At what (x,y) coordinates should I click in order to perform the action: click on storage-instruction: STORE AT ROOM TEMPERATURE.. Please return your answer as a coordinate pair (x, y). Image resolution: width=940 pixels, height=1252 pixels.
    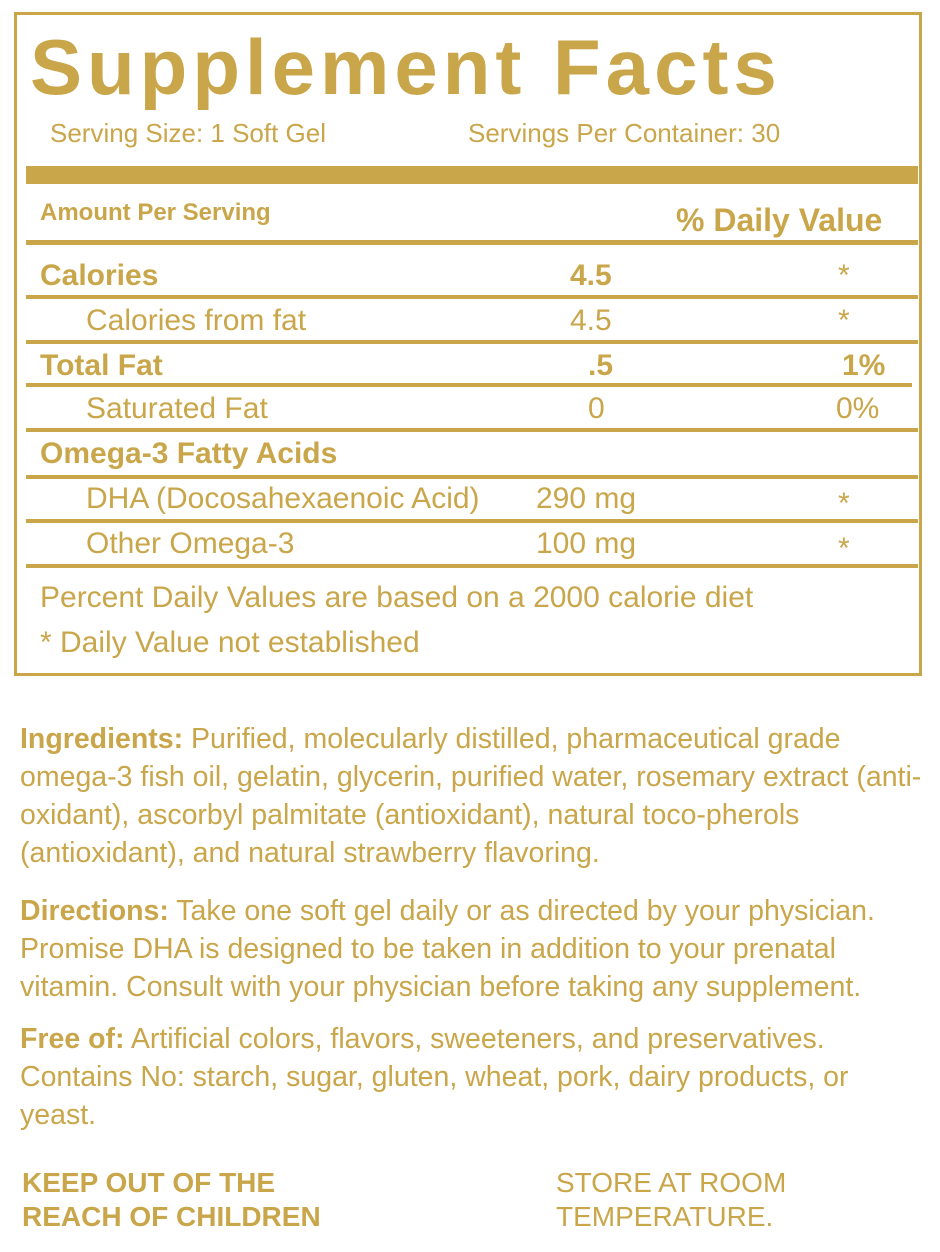
    Looking at the image, I should click on (671, 1200).